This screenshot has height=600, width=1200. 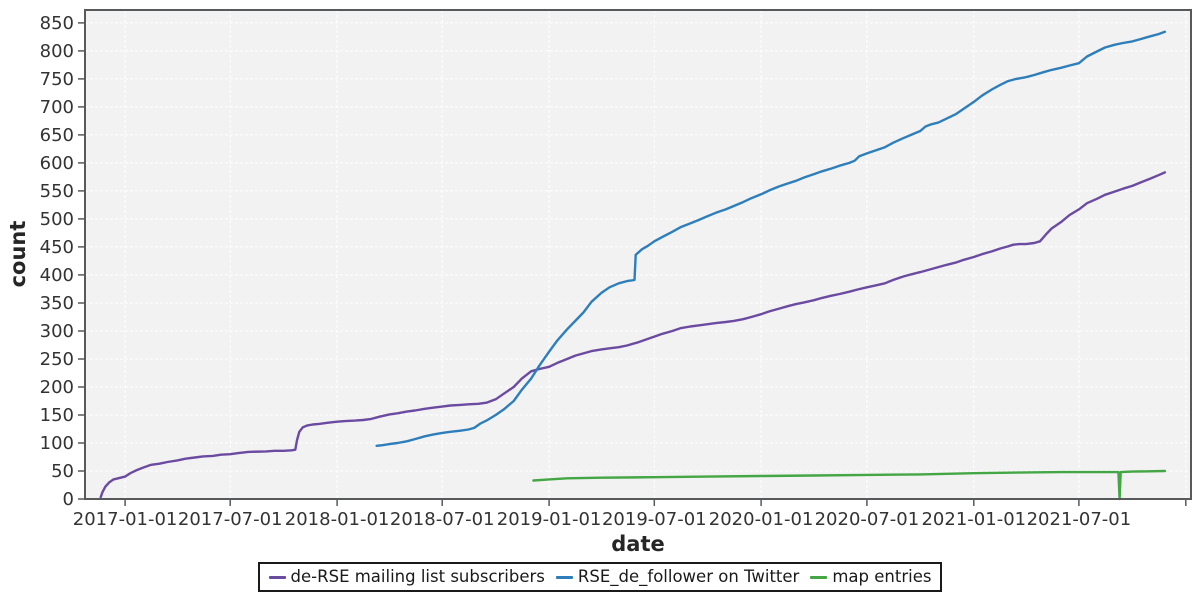 I want to click on legend-item: map entries, so click(x=870, y=577).